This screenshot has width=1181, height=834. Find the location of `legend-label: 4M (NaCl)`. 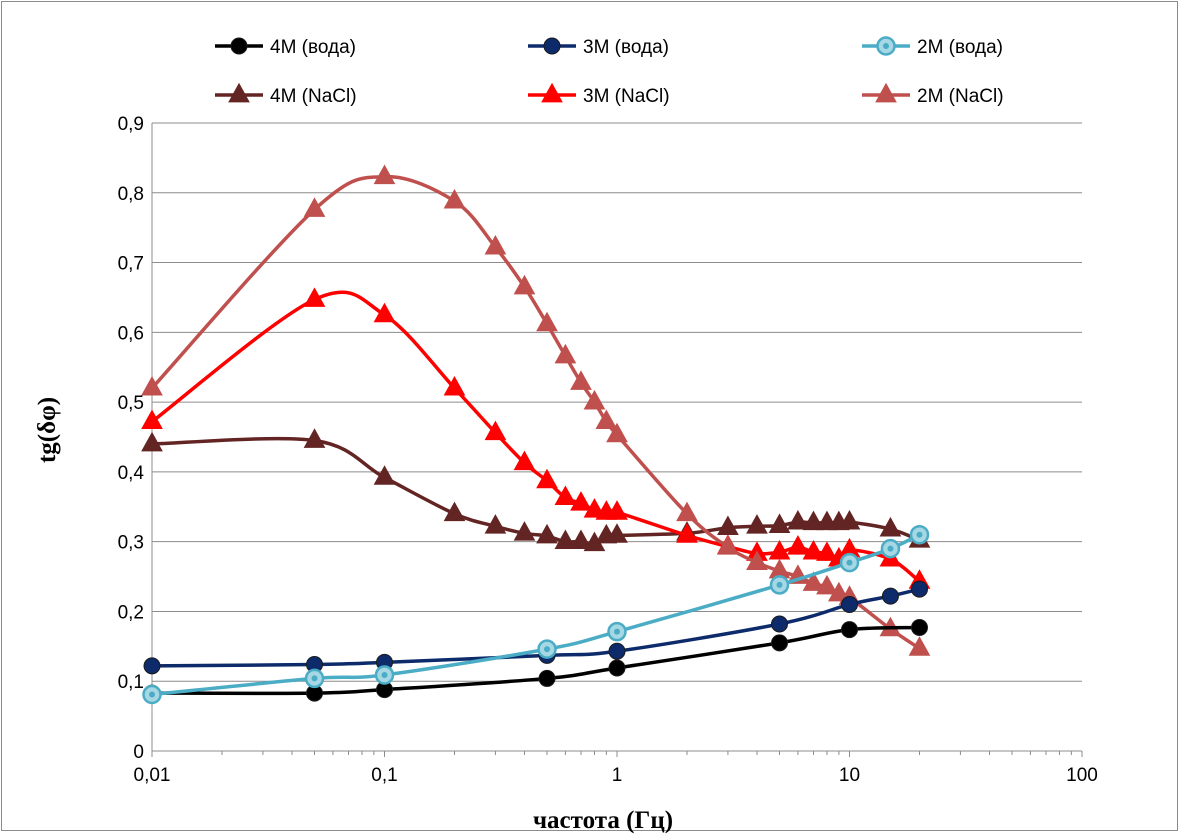

legend-label: 4M (NaCl) is located at coordinates (313, 96).